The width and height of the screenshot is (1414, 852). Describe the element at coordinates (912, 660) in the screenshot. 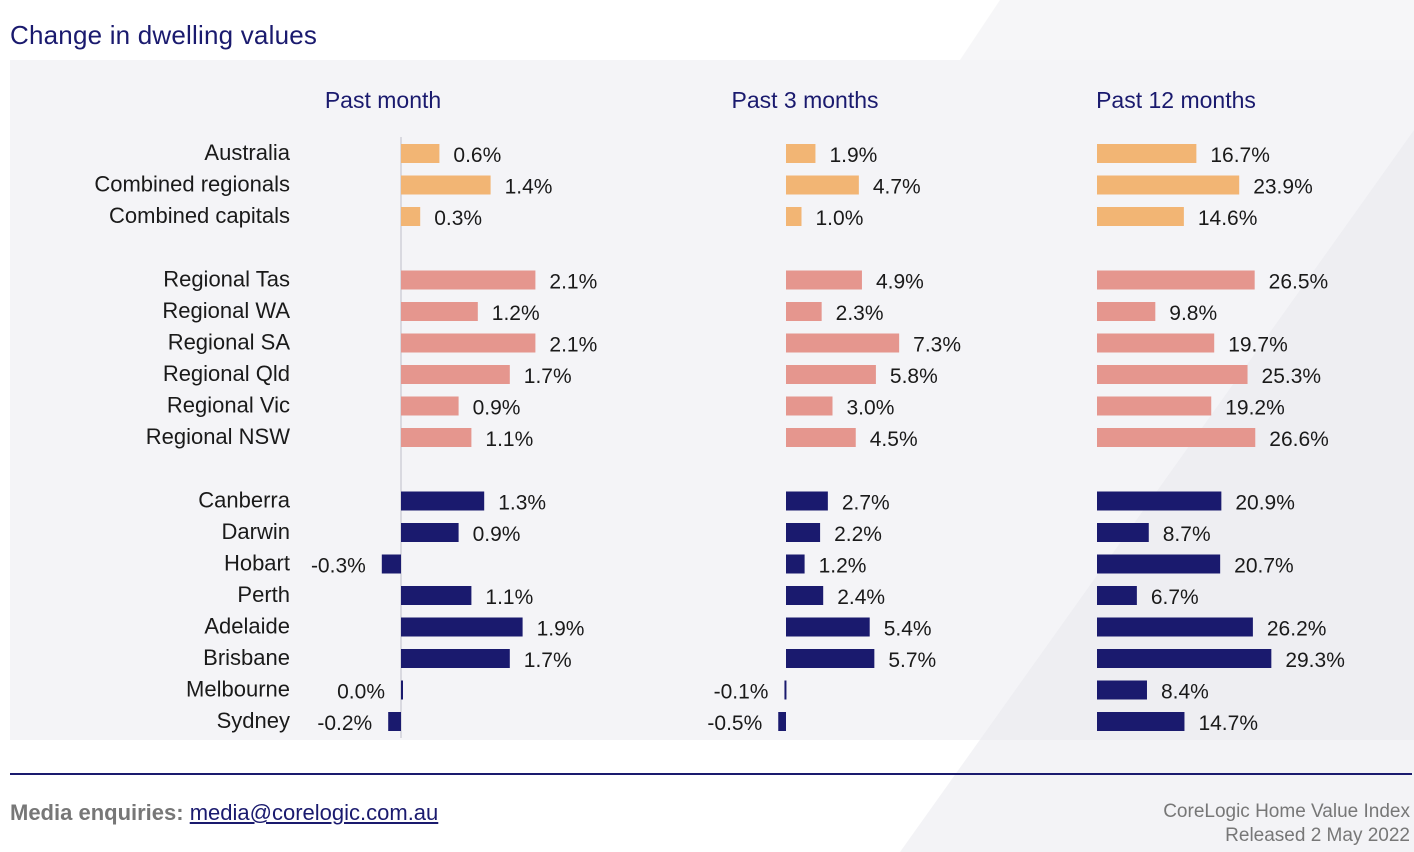

I see `data-label: 5.7%` at that location.